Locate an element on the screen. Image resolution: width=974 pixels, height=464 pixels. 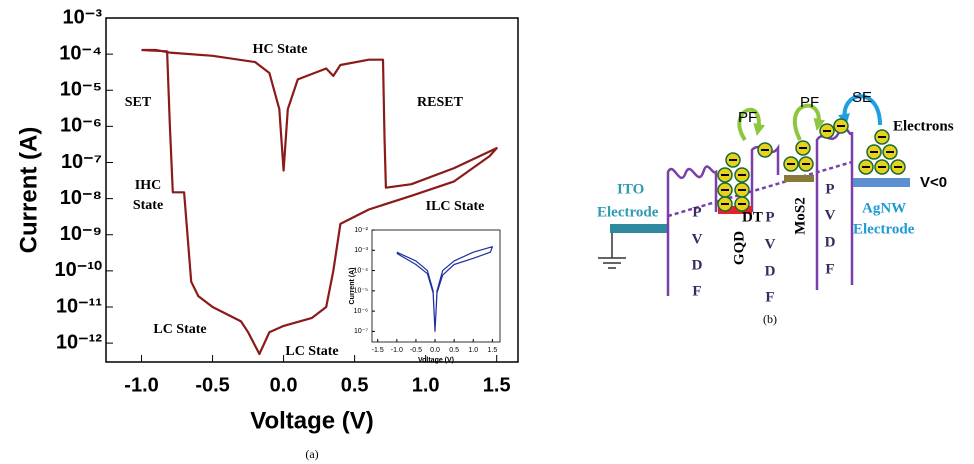
annotation: IHC is located at coordinates (148, 185).